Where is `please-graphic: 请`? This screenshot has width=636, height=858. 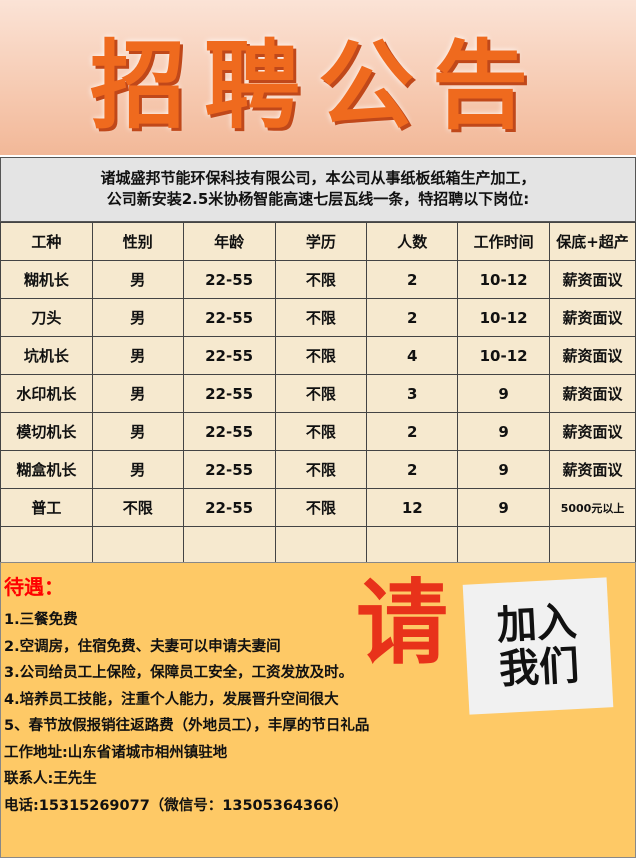
please-graphic: 请 is located at coordinates (402, 623).